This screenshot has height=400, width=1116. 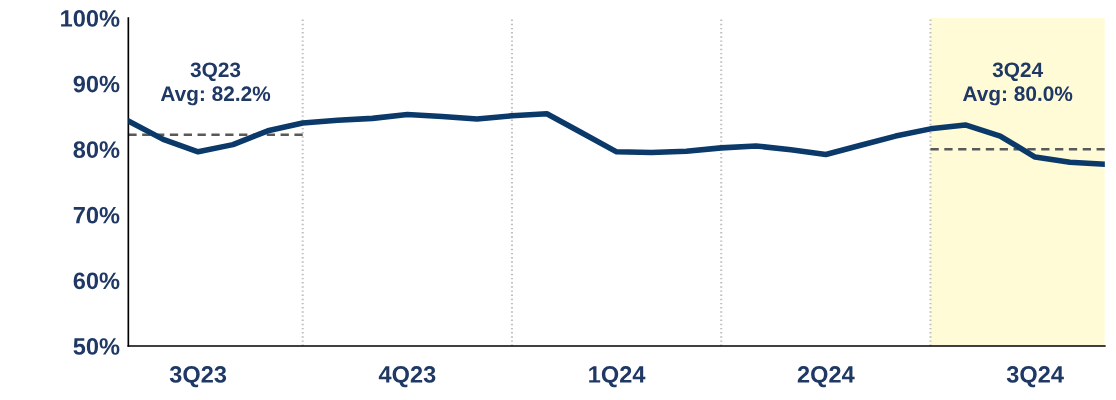 I want to click on annotation: 3Q23 Avg: 82.2%, so click(x=215, y=84).